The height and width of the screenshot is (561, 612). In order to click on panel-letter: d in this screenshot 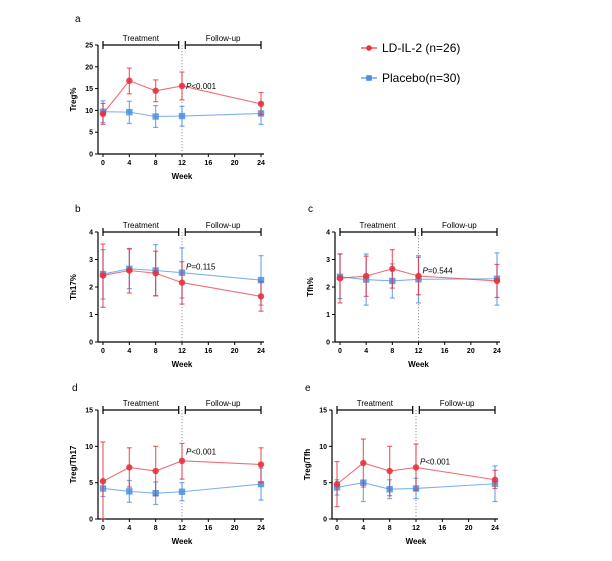, I will do `click(75, 388)`.